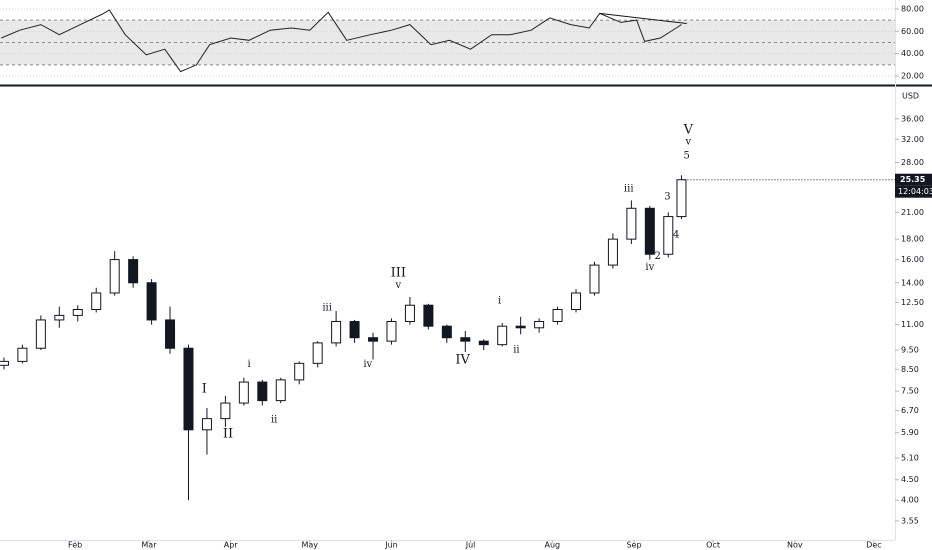  I want to click on y-tick-label: 11.00, so click(912, 324).